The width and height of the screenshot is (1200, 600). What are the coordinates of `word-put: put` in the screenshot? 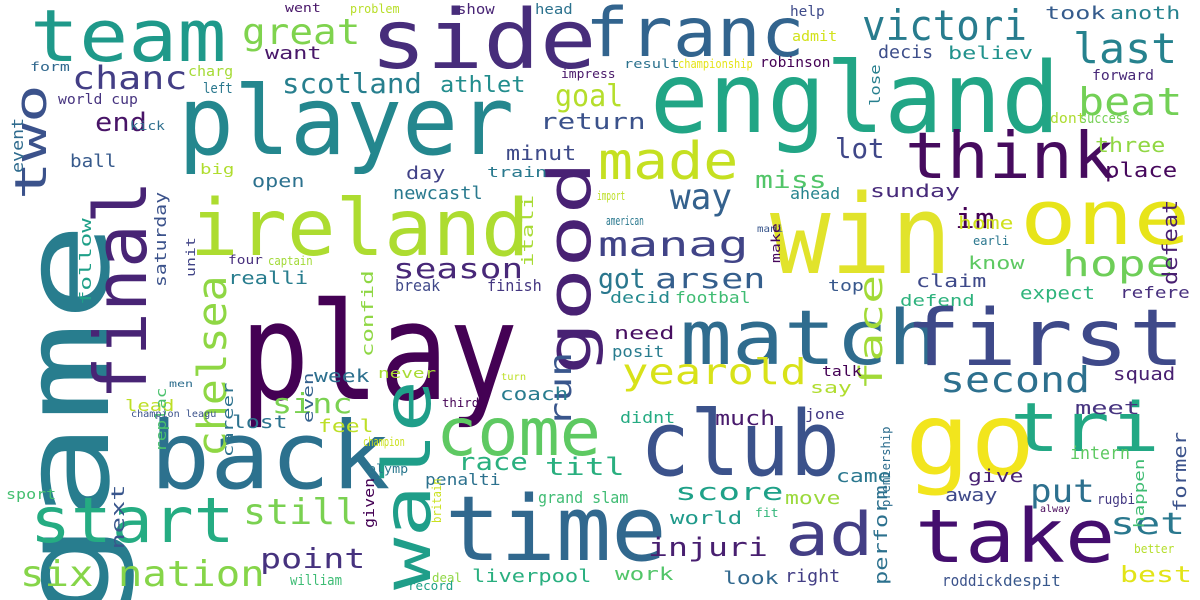 It's located at (1062, 491).